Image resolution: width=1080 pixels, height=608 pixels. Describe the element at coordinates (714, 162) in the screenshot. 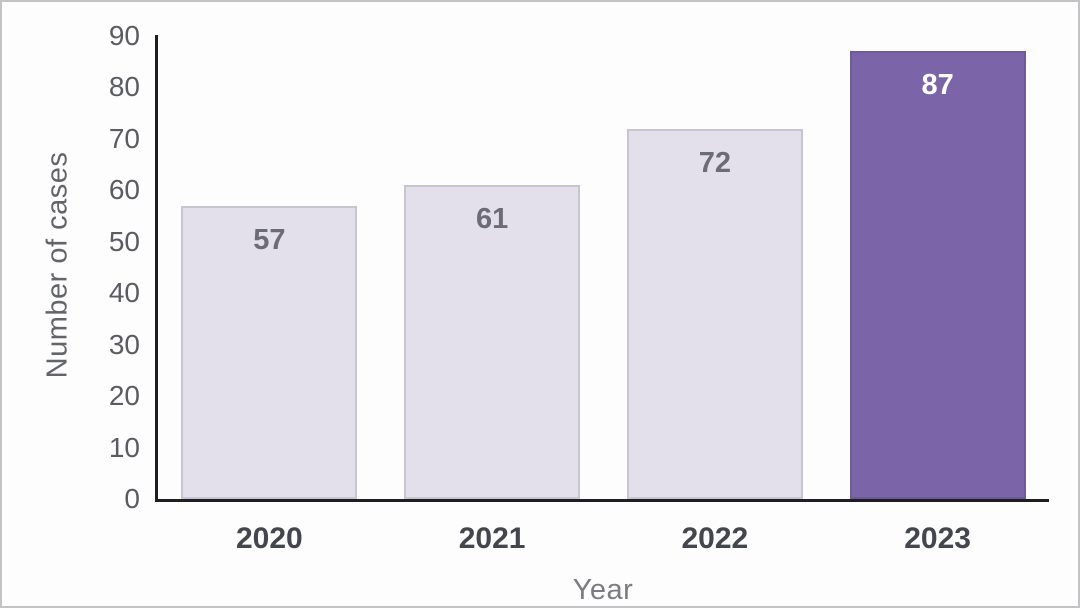

I see `bar-value-label-2022: 72` at that location.